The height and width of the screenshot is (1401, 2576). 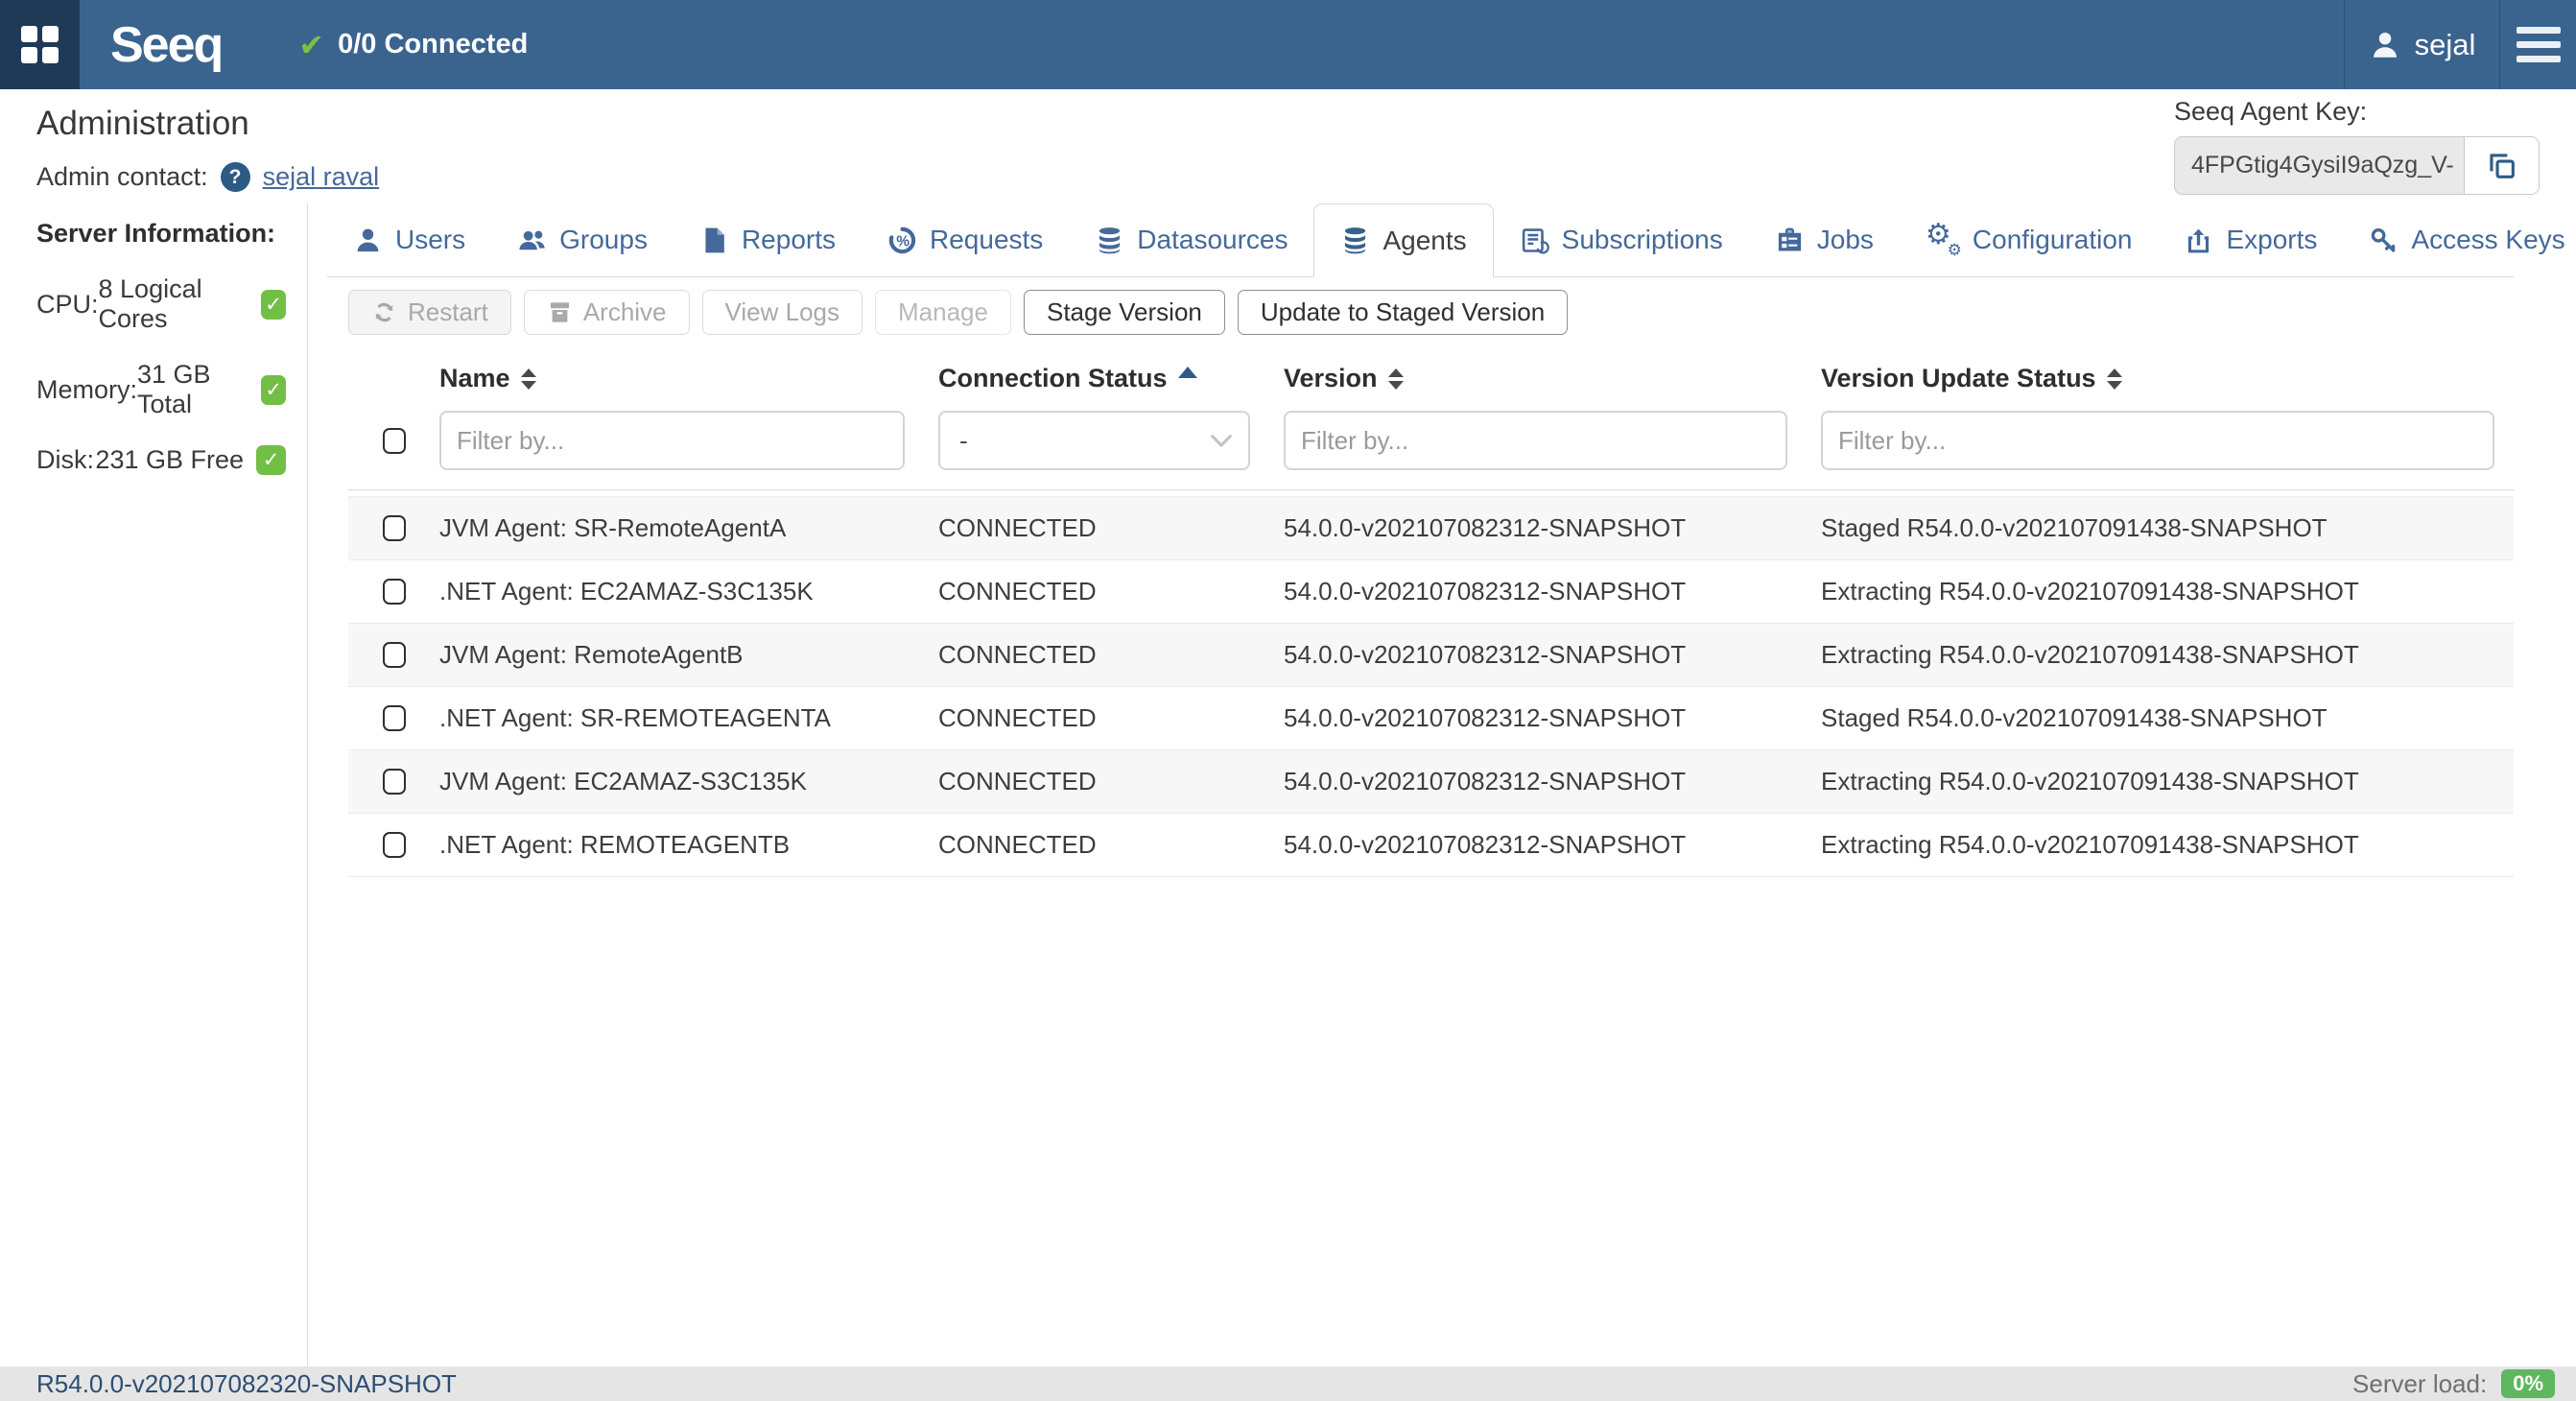 I want to click on tab-requests: % Requests, so click(x=966, y=239).